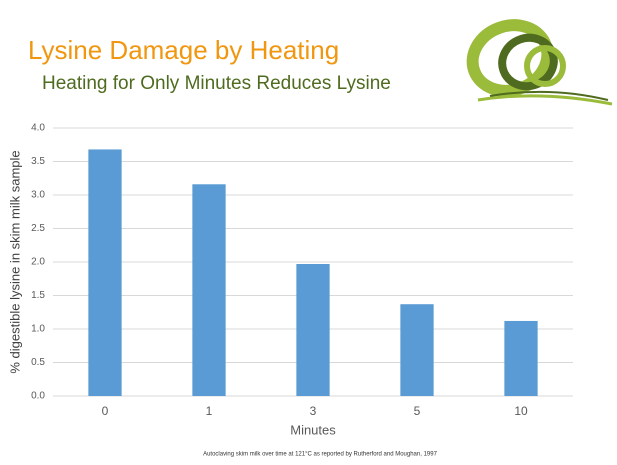 This screenshot has width=617, height=465. I want to click on x-tick-label: 0, so click(105, 411).